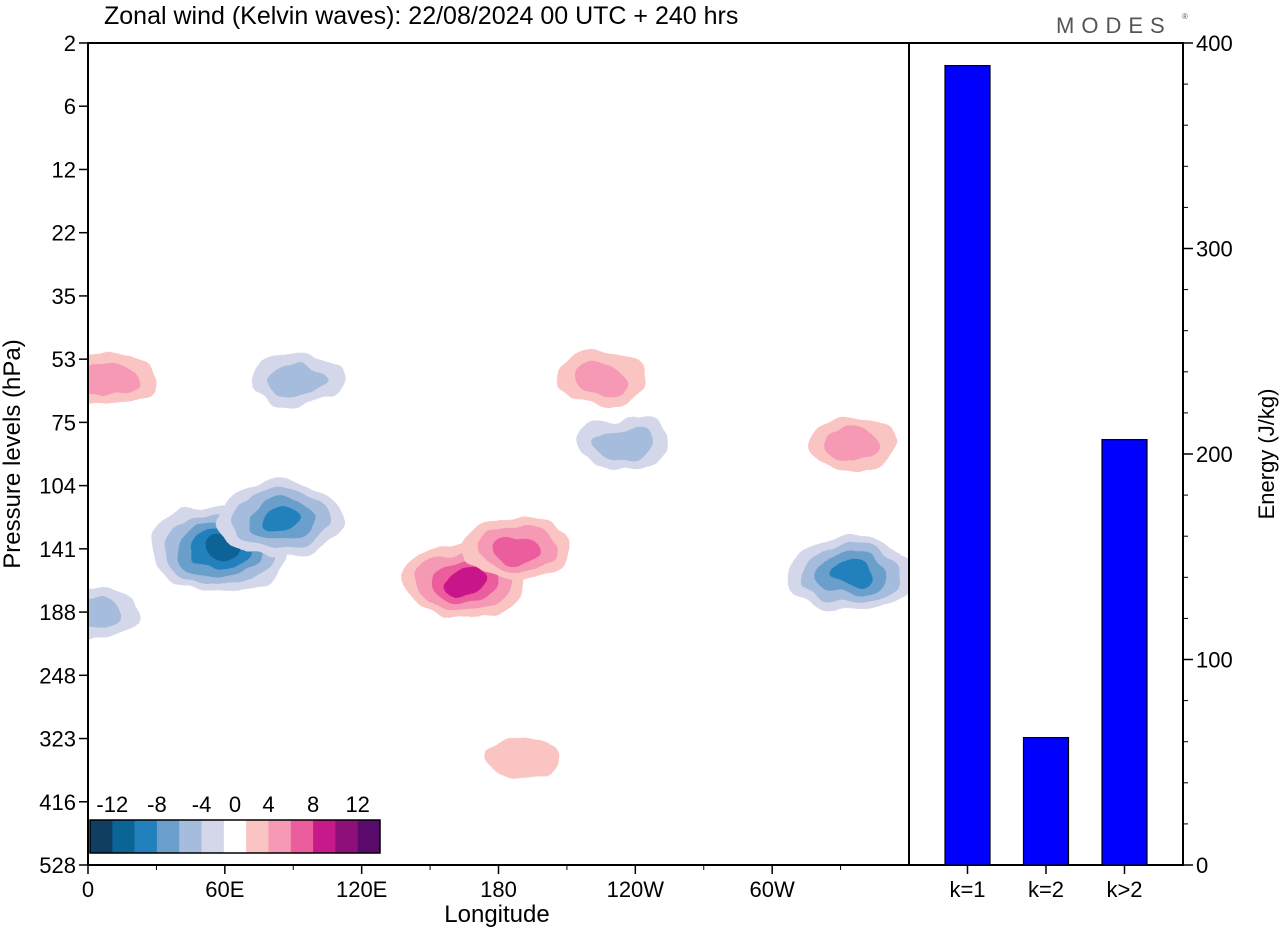 The image size is (1280, 930). What do you see at coordinates (112, 804) in the screenshot?
I see `colorbar-label: -12` at bounding box center [112, 804].